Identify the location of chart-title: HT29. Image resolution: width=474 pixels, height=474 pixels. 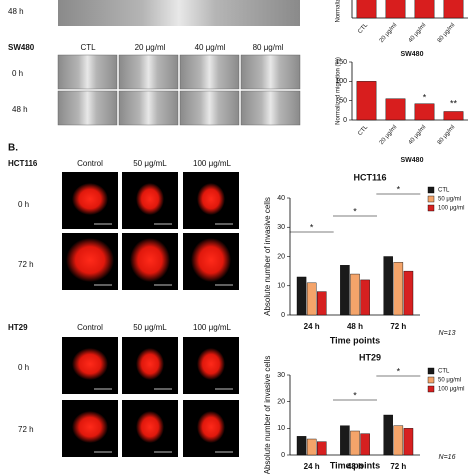
(370, 357).